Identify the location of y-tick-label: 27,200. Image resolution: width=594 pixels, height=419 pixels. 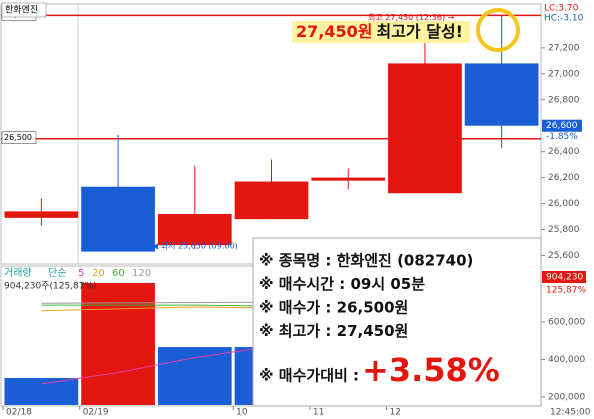
(564, 48).